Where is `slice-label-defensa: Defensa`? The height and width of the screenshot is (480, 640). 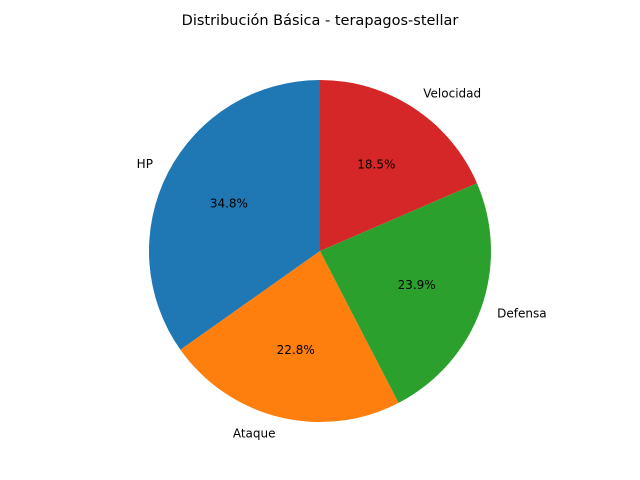 slice-label-defensa: Defensa is located at coordinates (521, 314).